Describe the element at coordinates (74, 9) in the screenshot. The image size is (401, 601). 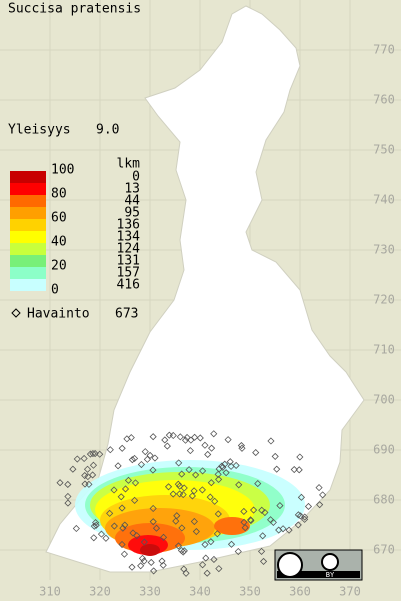
I see `title: Succisa pratensis` at that location.